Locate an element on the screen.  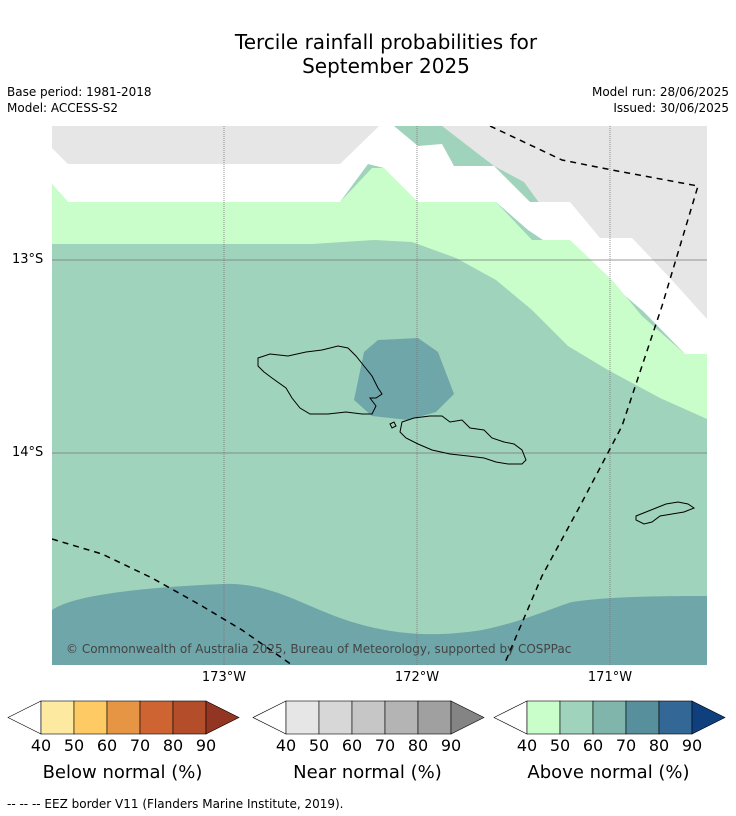
near-normal-colorbar is located at coordinates (368, 717).